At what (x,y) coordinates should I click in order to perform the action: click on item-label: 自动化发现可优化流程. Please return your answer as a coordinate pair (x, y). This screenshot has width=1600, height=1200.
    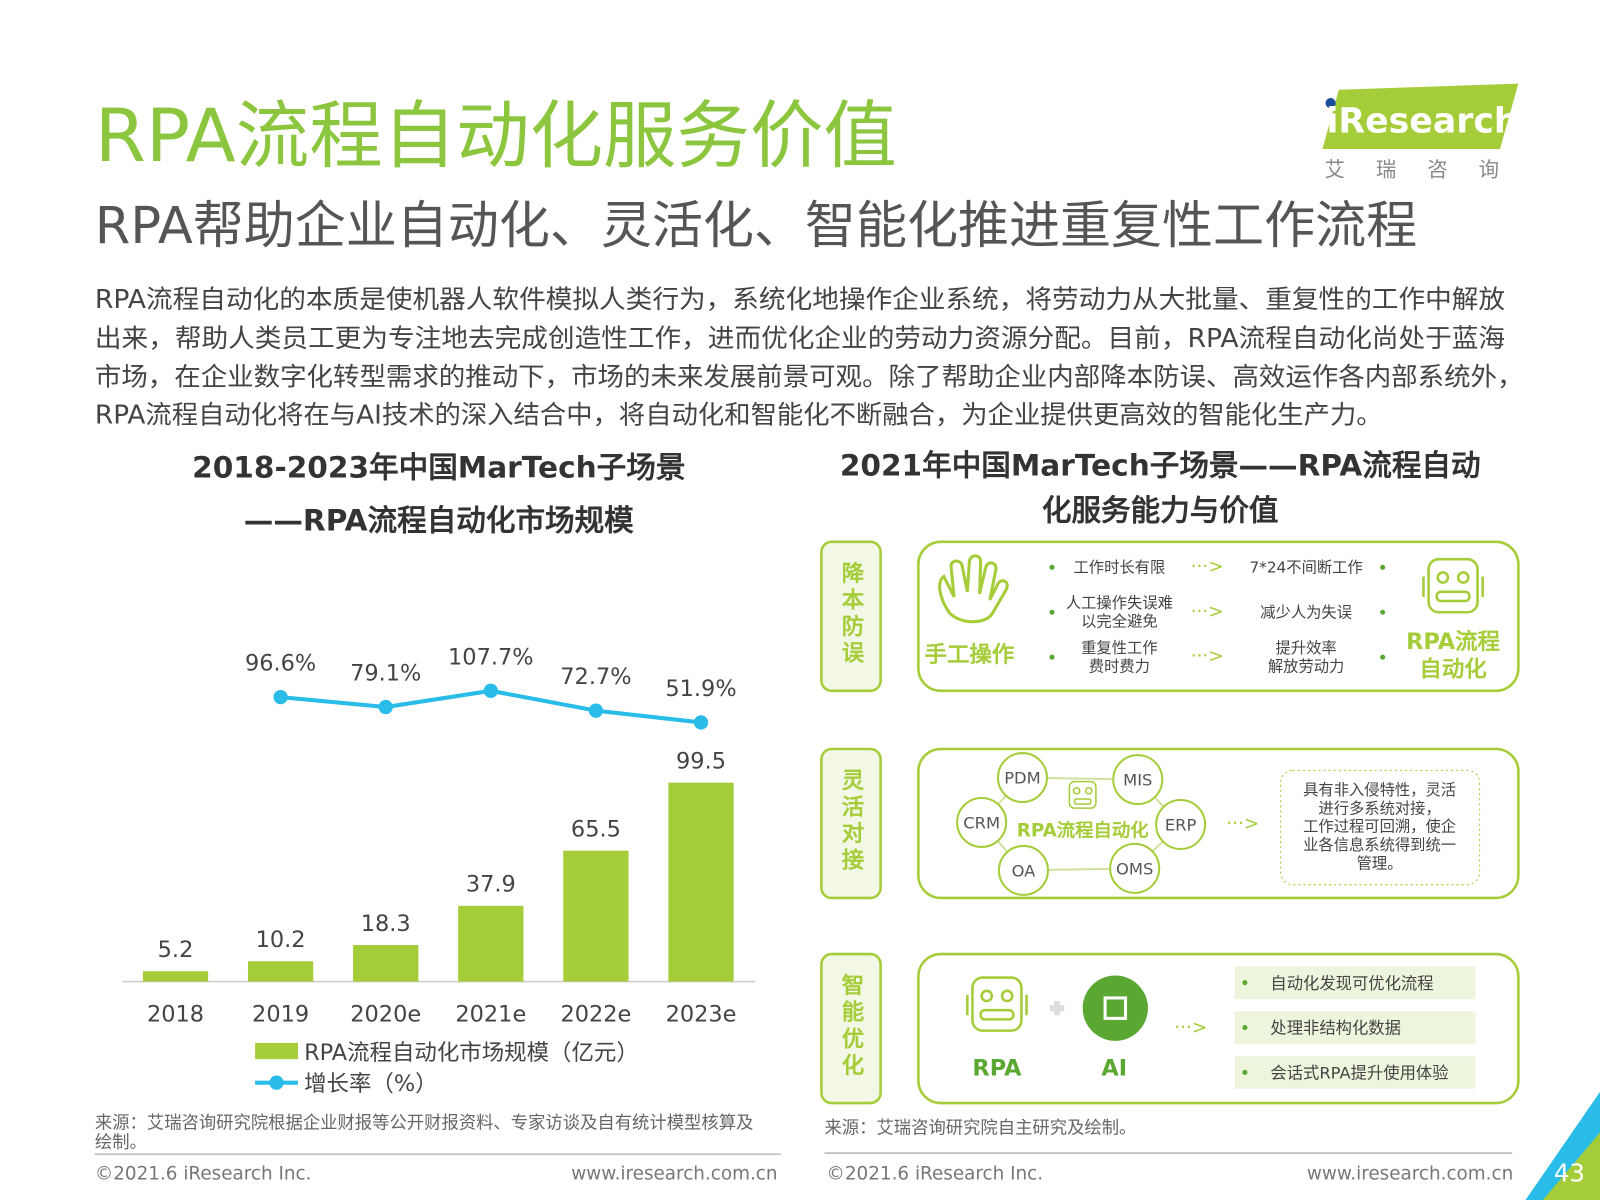
    Looking at the image, I should click on (1351, 983).